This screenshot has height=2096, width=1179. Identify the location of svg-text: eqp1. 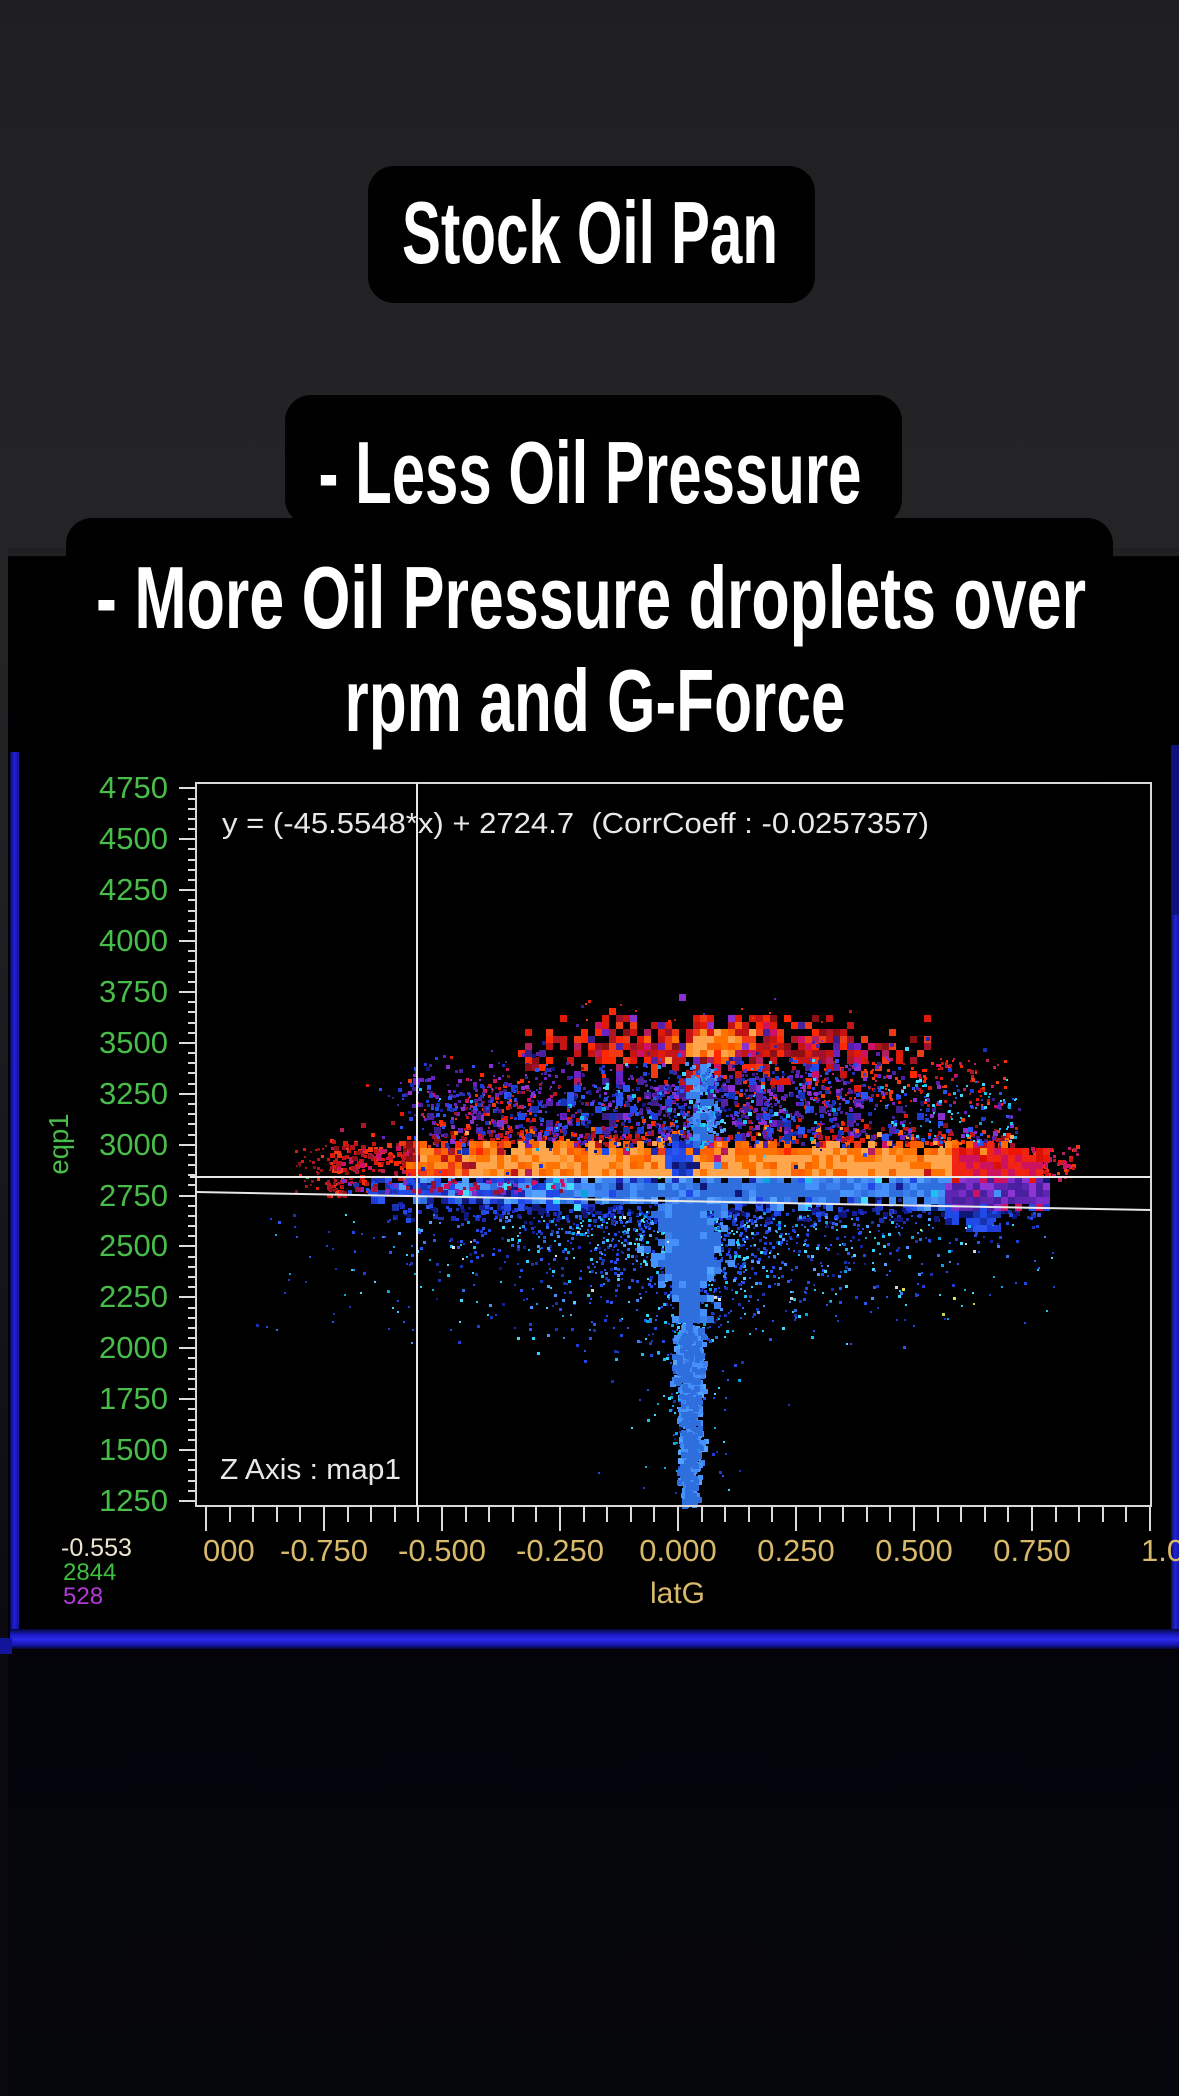
(58, 1143).